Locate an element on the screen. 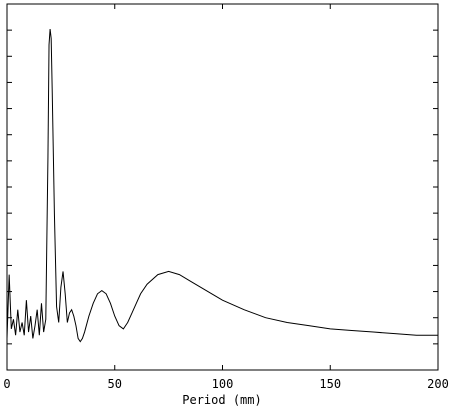 The width and height of the screenshot is (460, 418). x-axis-label: Period (mm) is located at coordinates (221, 400).